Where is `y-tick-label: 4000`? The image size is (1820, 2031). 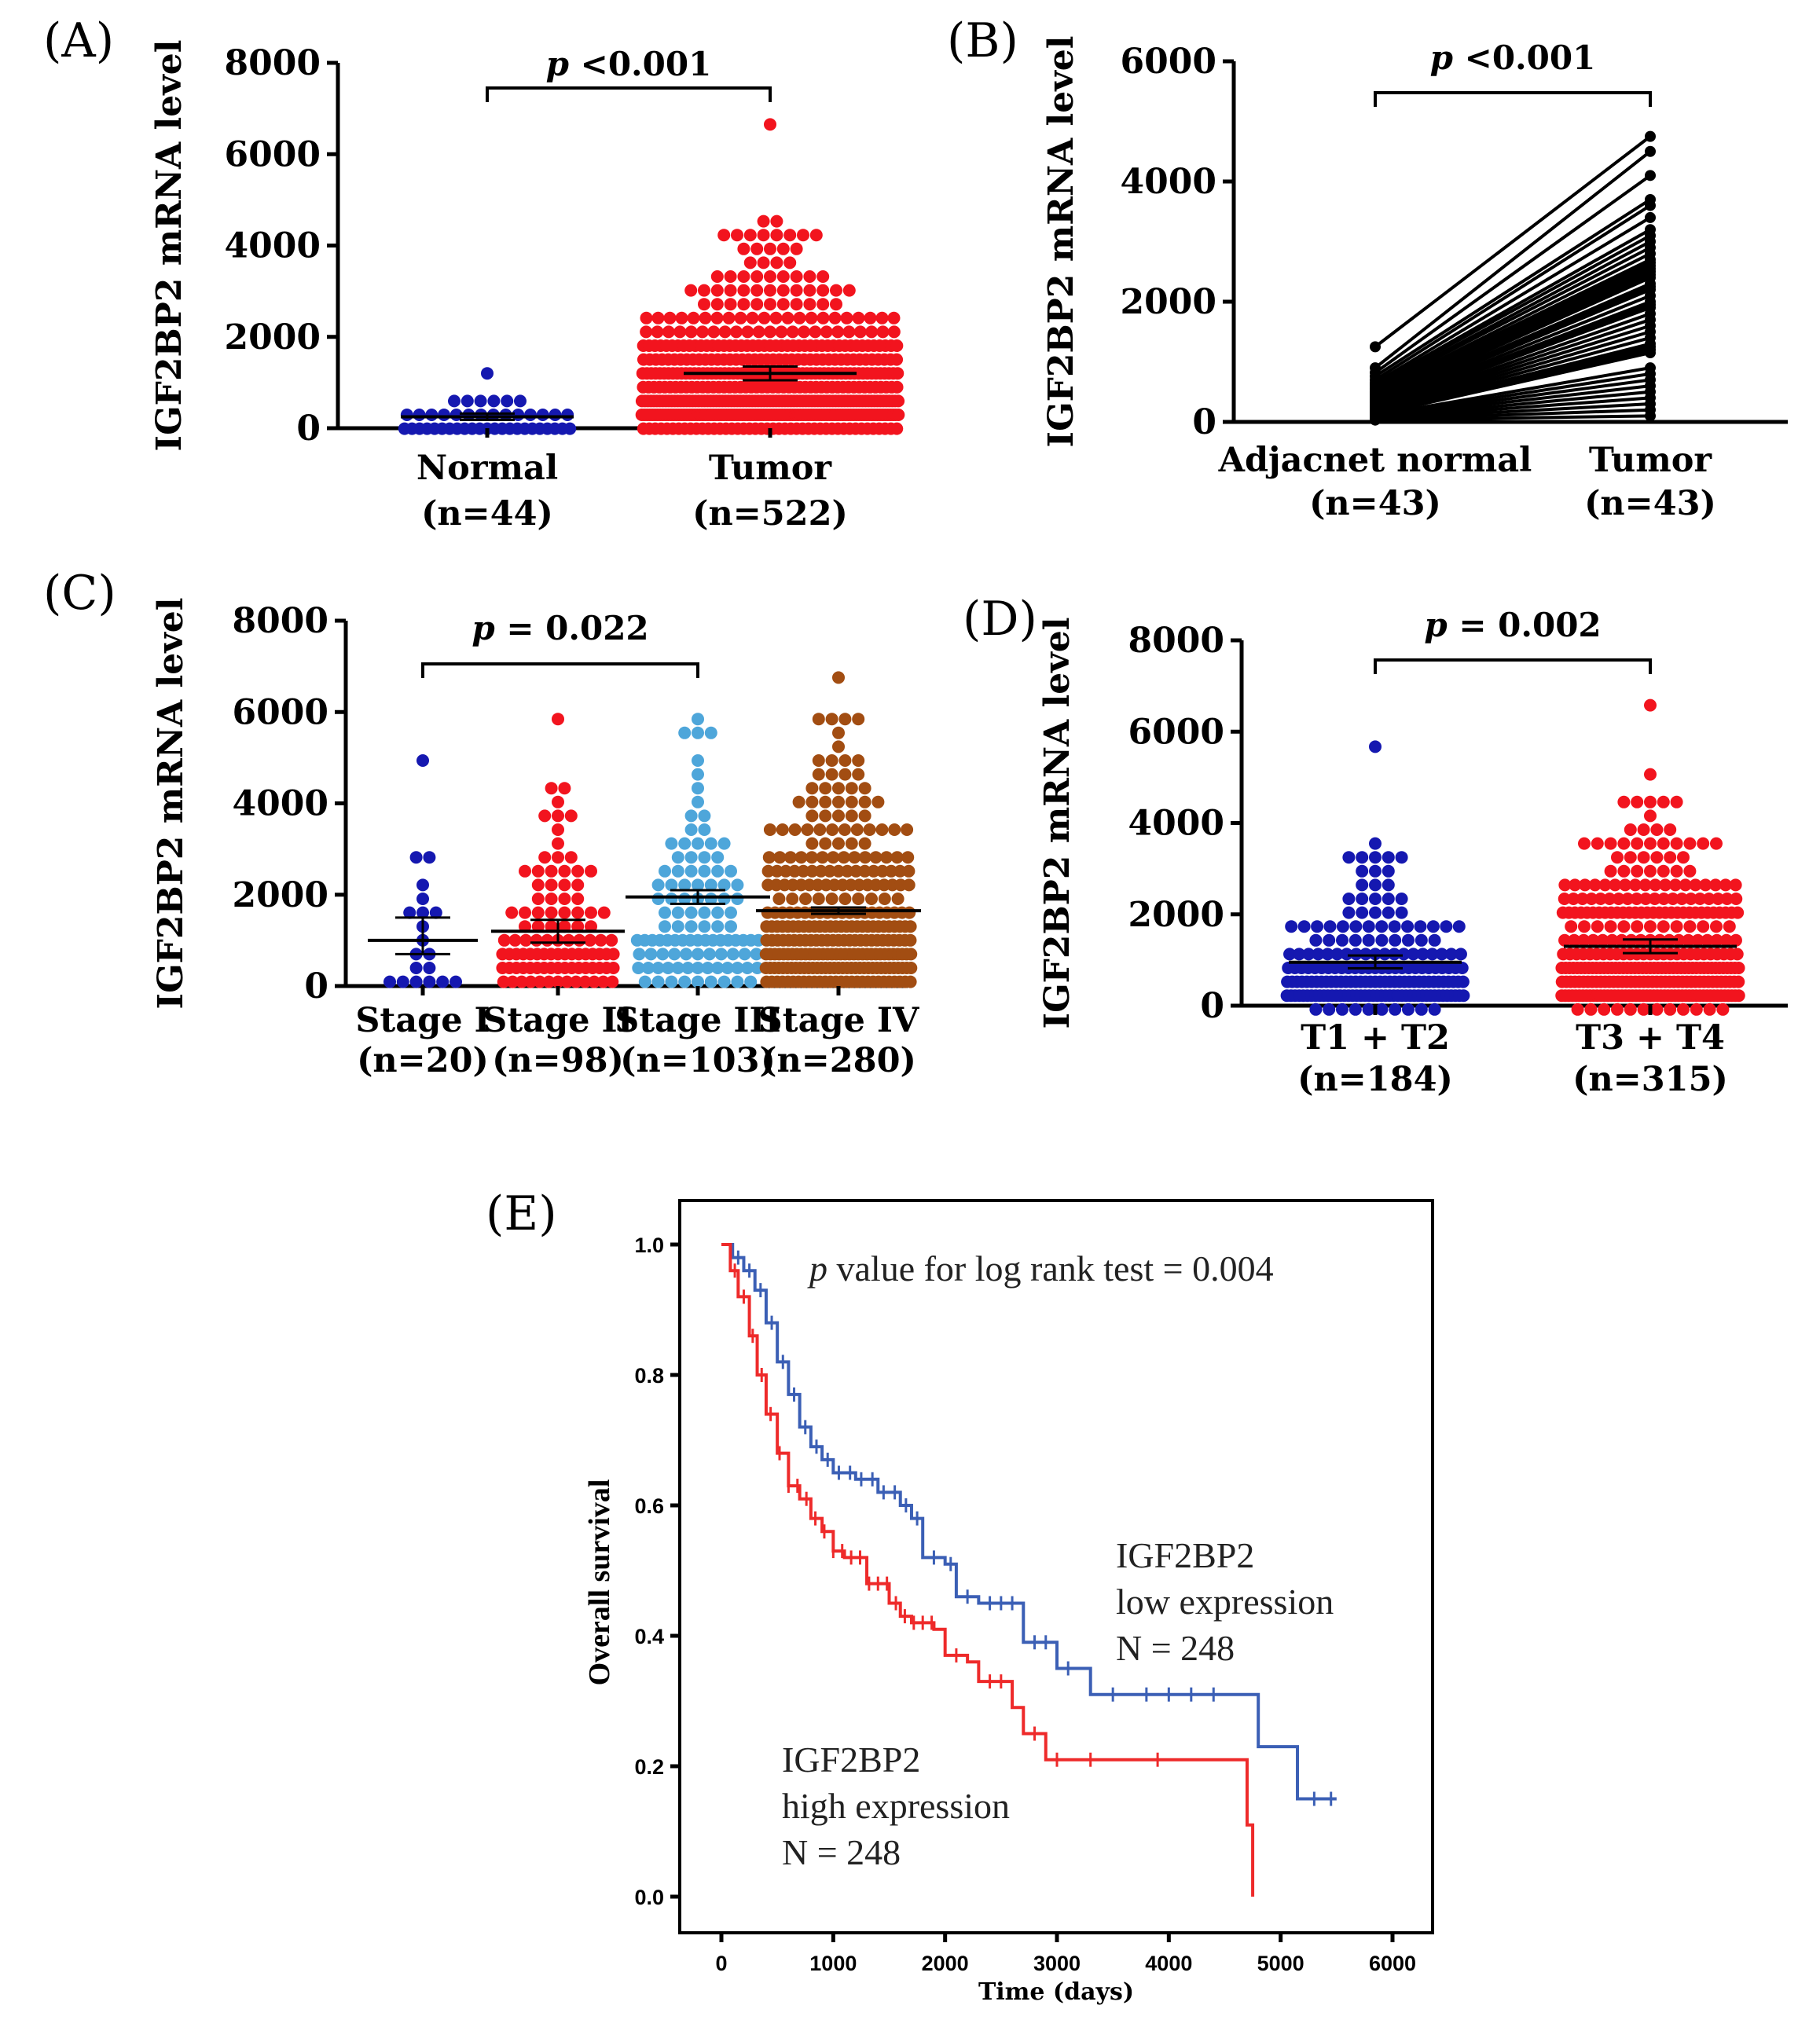 y-tick-label: 4000 is located at coordinates (273, 246).